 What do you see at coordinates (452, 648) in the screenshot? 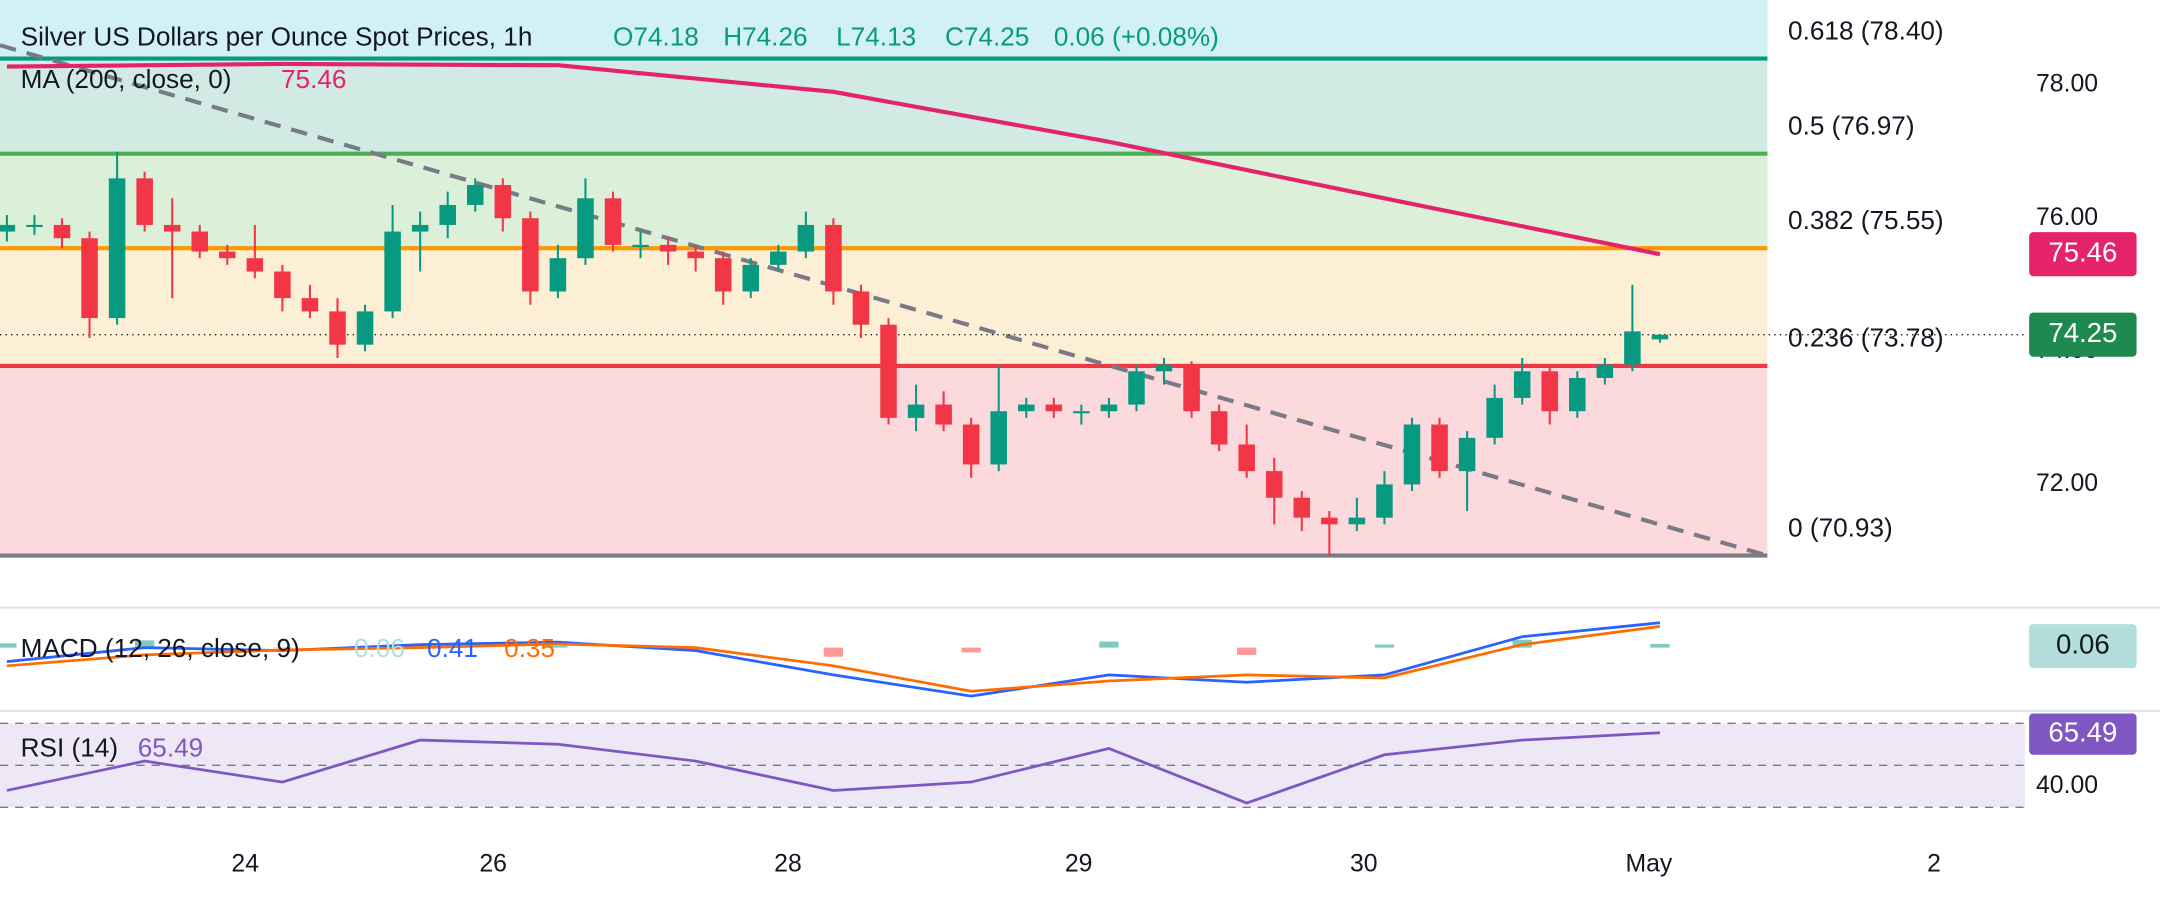
I see `macd-legend-value: 0.41` at bounding box center [452, 648].